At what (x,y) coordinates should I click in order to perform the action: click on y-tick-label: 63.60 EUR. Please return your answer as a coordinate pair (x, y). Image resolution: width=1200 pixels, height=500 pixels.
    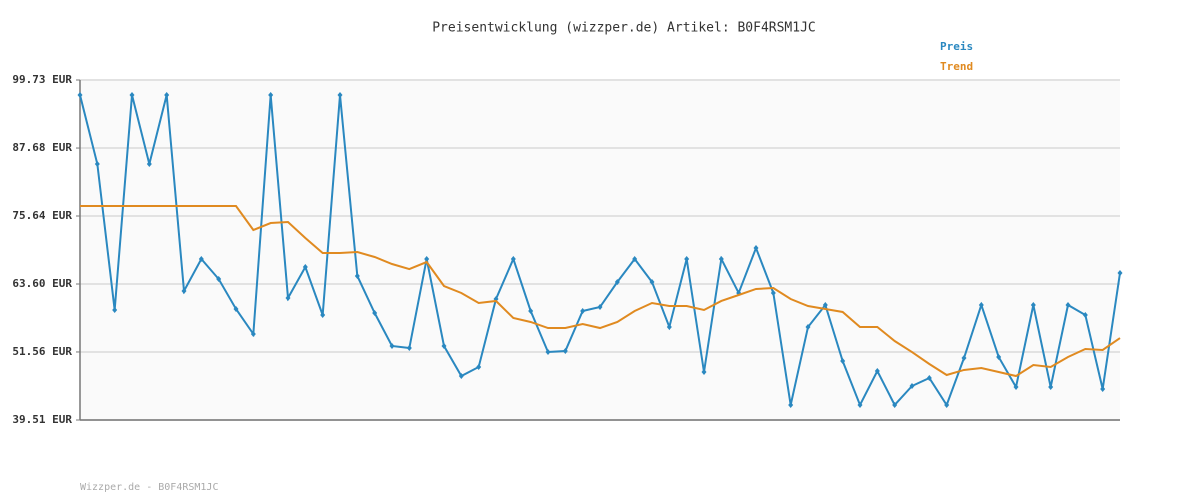
    Looking at the image, I should click on (42, 283).